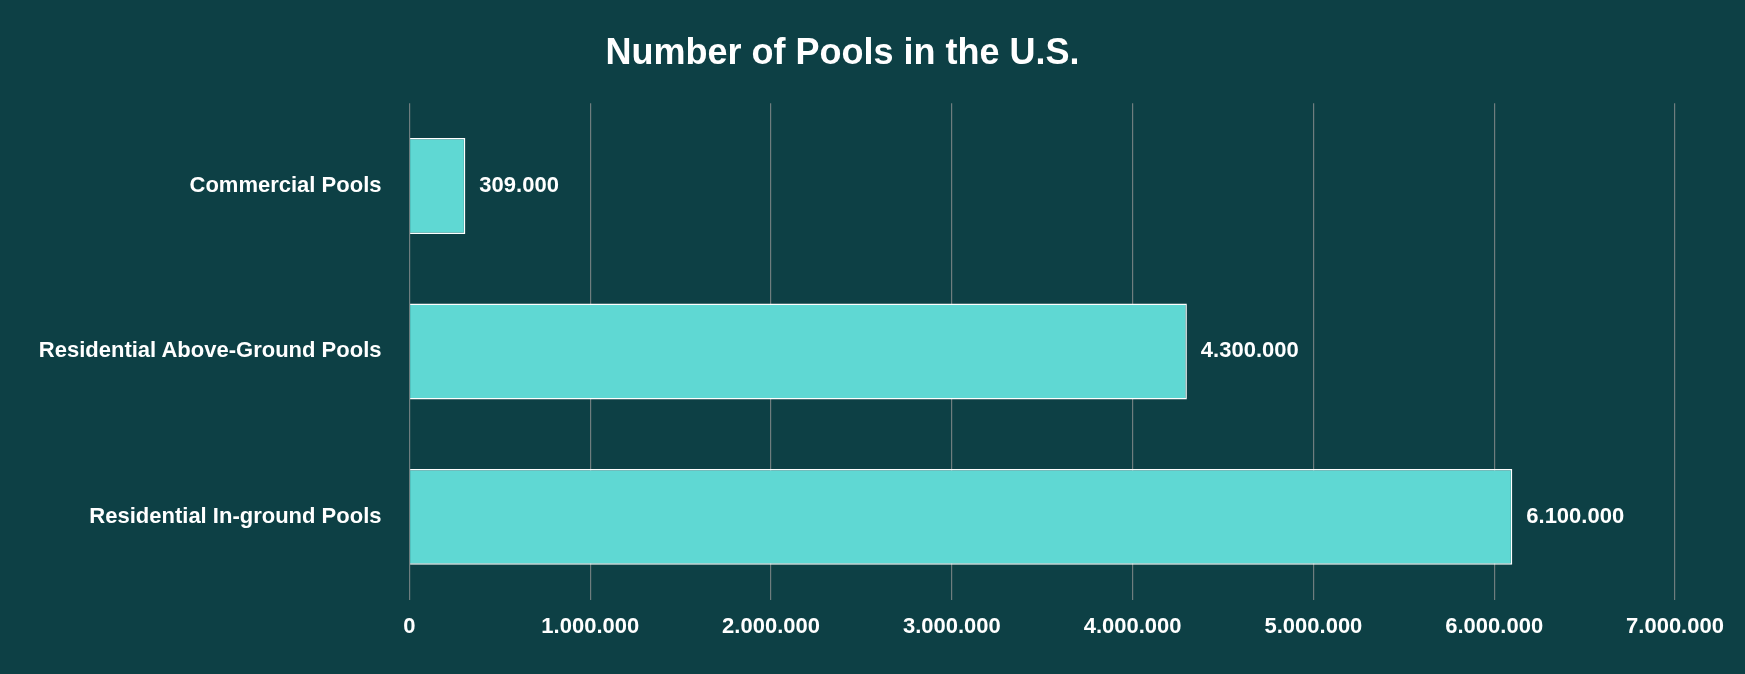 The width and height of the screenshot is (1745, 674). I want to click on y-tick-label: Residential Above-Ground Pools, so click(210, 350).